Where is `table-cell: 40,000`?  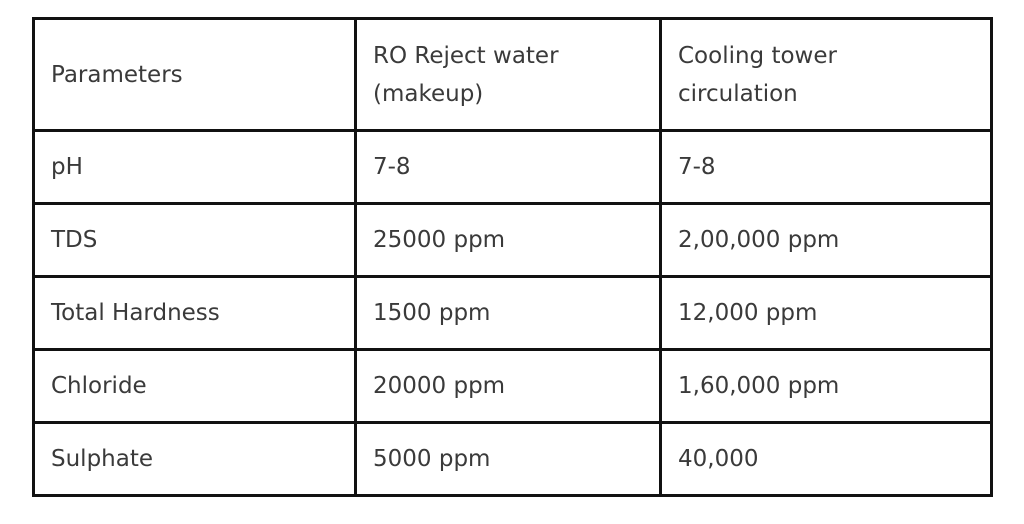 table-cell: 40,000 is located at coordinates (826, 459).